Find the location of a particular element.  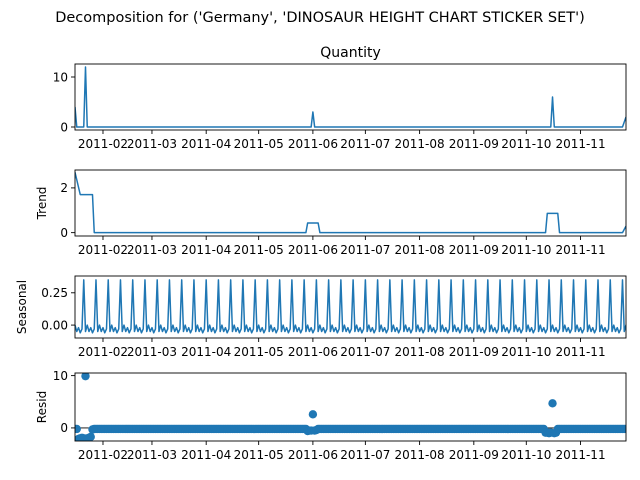

observed-title: Quantity is located at coordinates (350, 53).